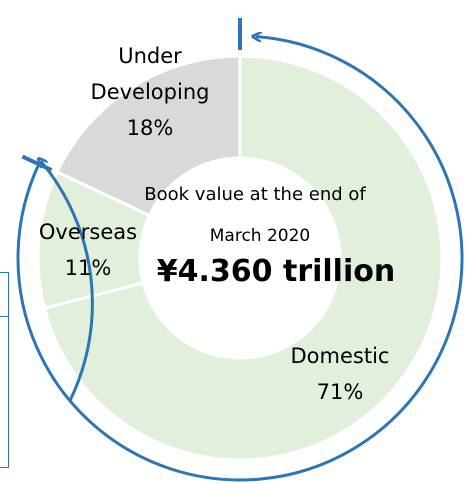  I want to click on center-caption-line1: Book value at the end of, so click(255, 194).